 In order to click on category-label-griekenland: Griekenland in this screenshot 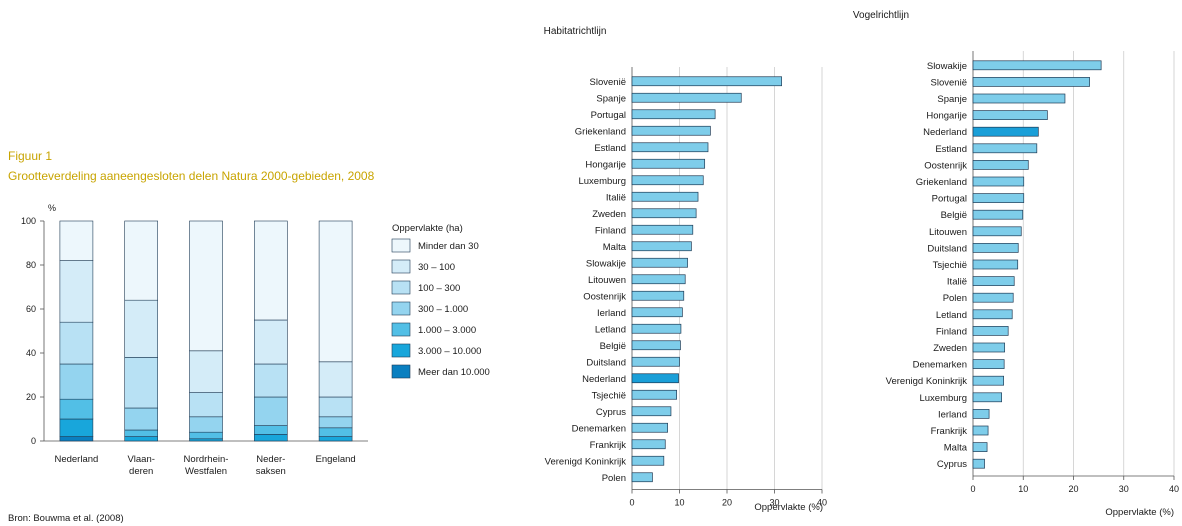, I will do `click(600, 131)`.